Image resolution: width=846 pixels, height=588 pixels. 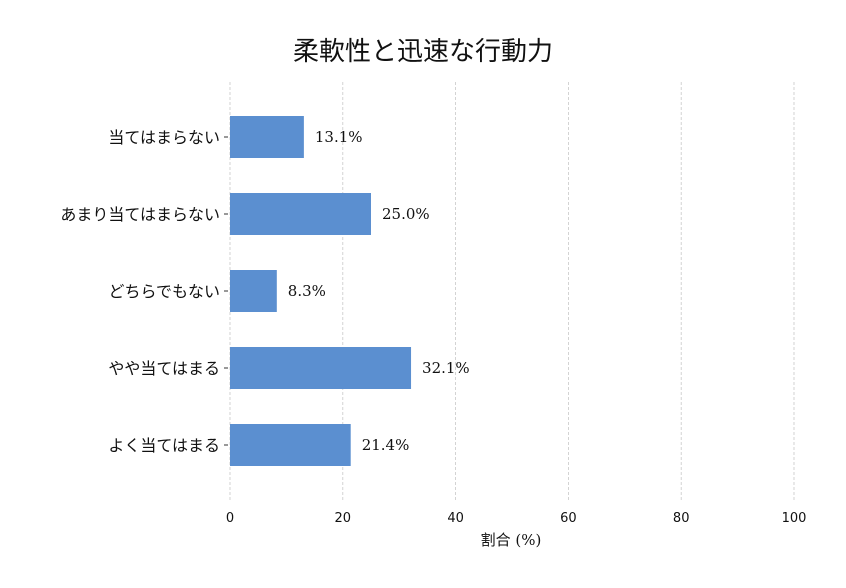 I want to click on category-label: よく当てはまる, so click(x=164, y=445).